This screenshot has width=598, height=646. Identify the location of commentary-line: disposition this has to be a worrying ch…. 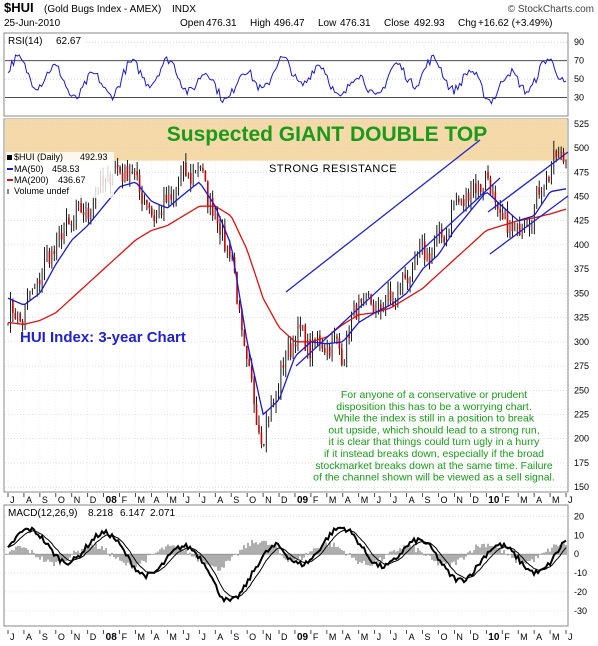
(434, 407).